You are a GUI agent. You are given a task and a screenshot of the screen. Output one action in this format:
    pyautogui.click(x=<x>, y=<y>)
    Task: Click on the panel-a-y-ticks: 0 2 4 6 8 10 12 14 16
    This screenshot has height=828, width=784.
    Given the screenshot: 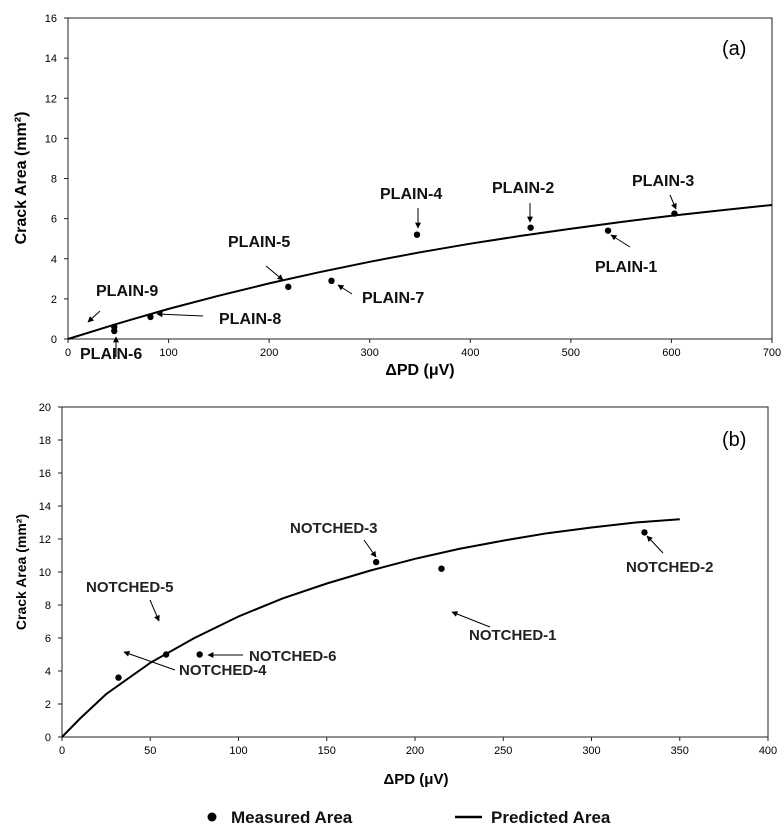 What is the action you would take?
    pyautogui.click(x=56, y=179)
    